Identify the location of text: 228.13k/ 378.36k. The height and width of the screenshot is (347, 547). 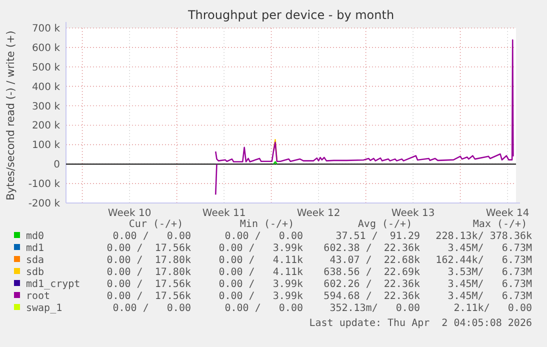
(484, 236).